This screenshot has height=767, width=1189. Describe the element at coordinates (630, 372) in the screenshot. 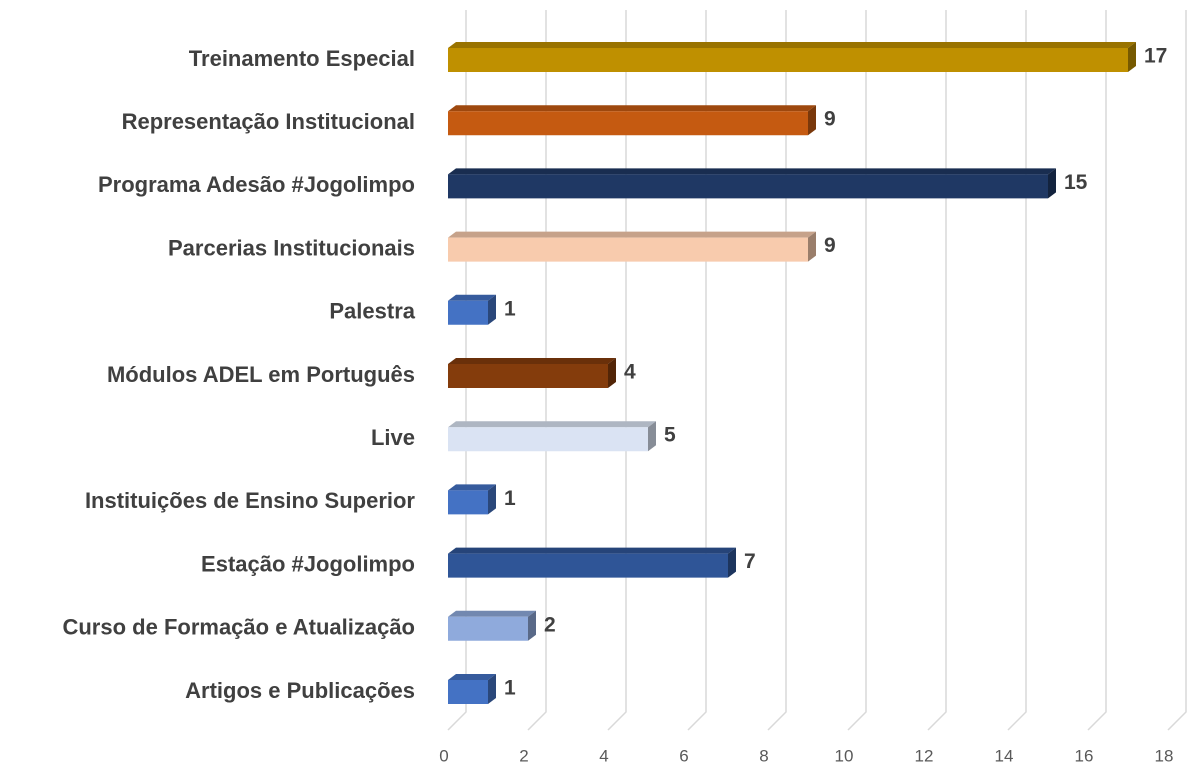

I see `value-label: 4` at that location.